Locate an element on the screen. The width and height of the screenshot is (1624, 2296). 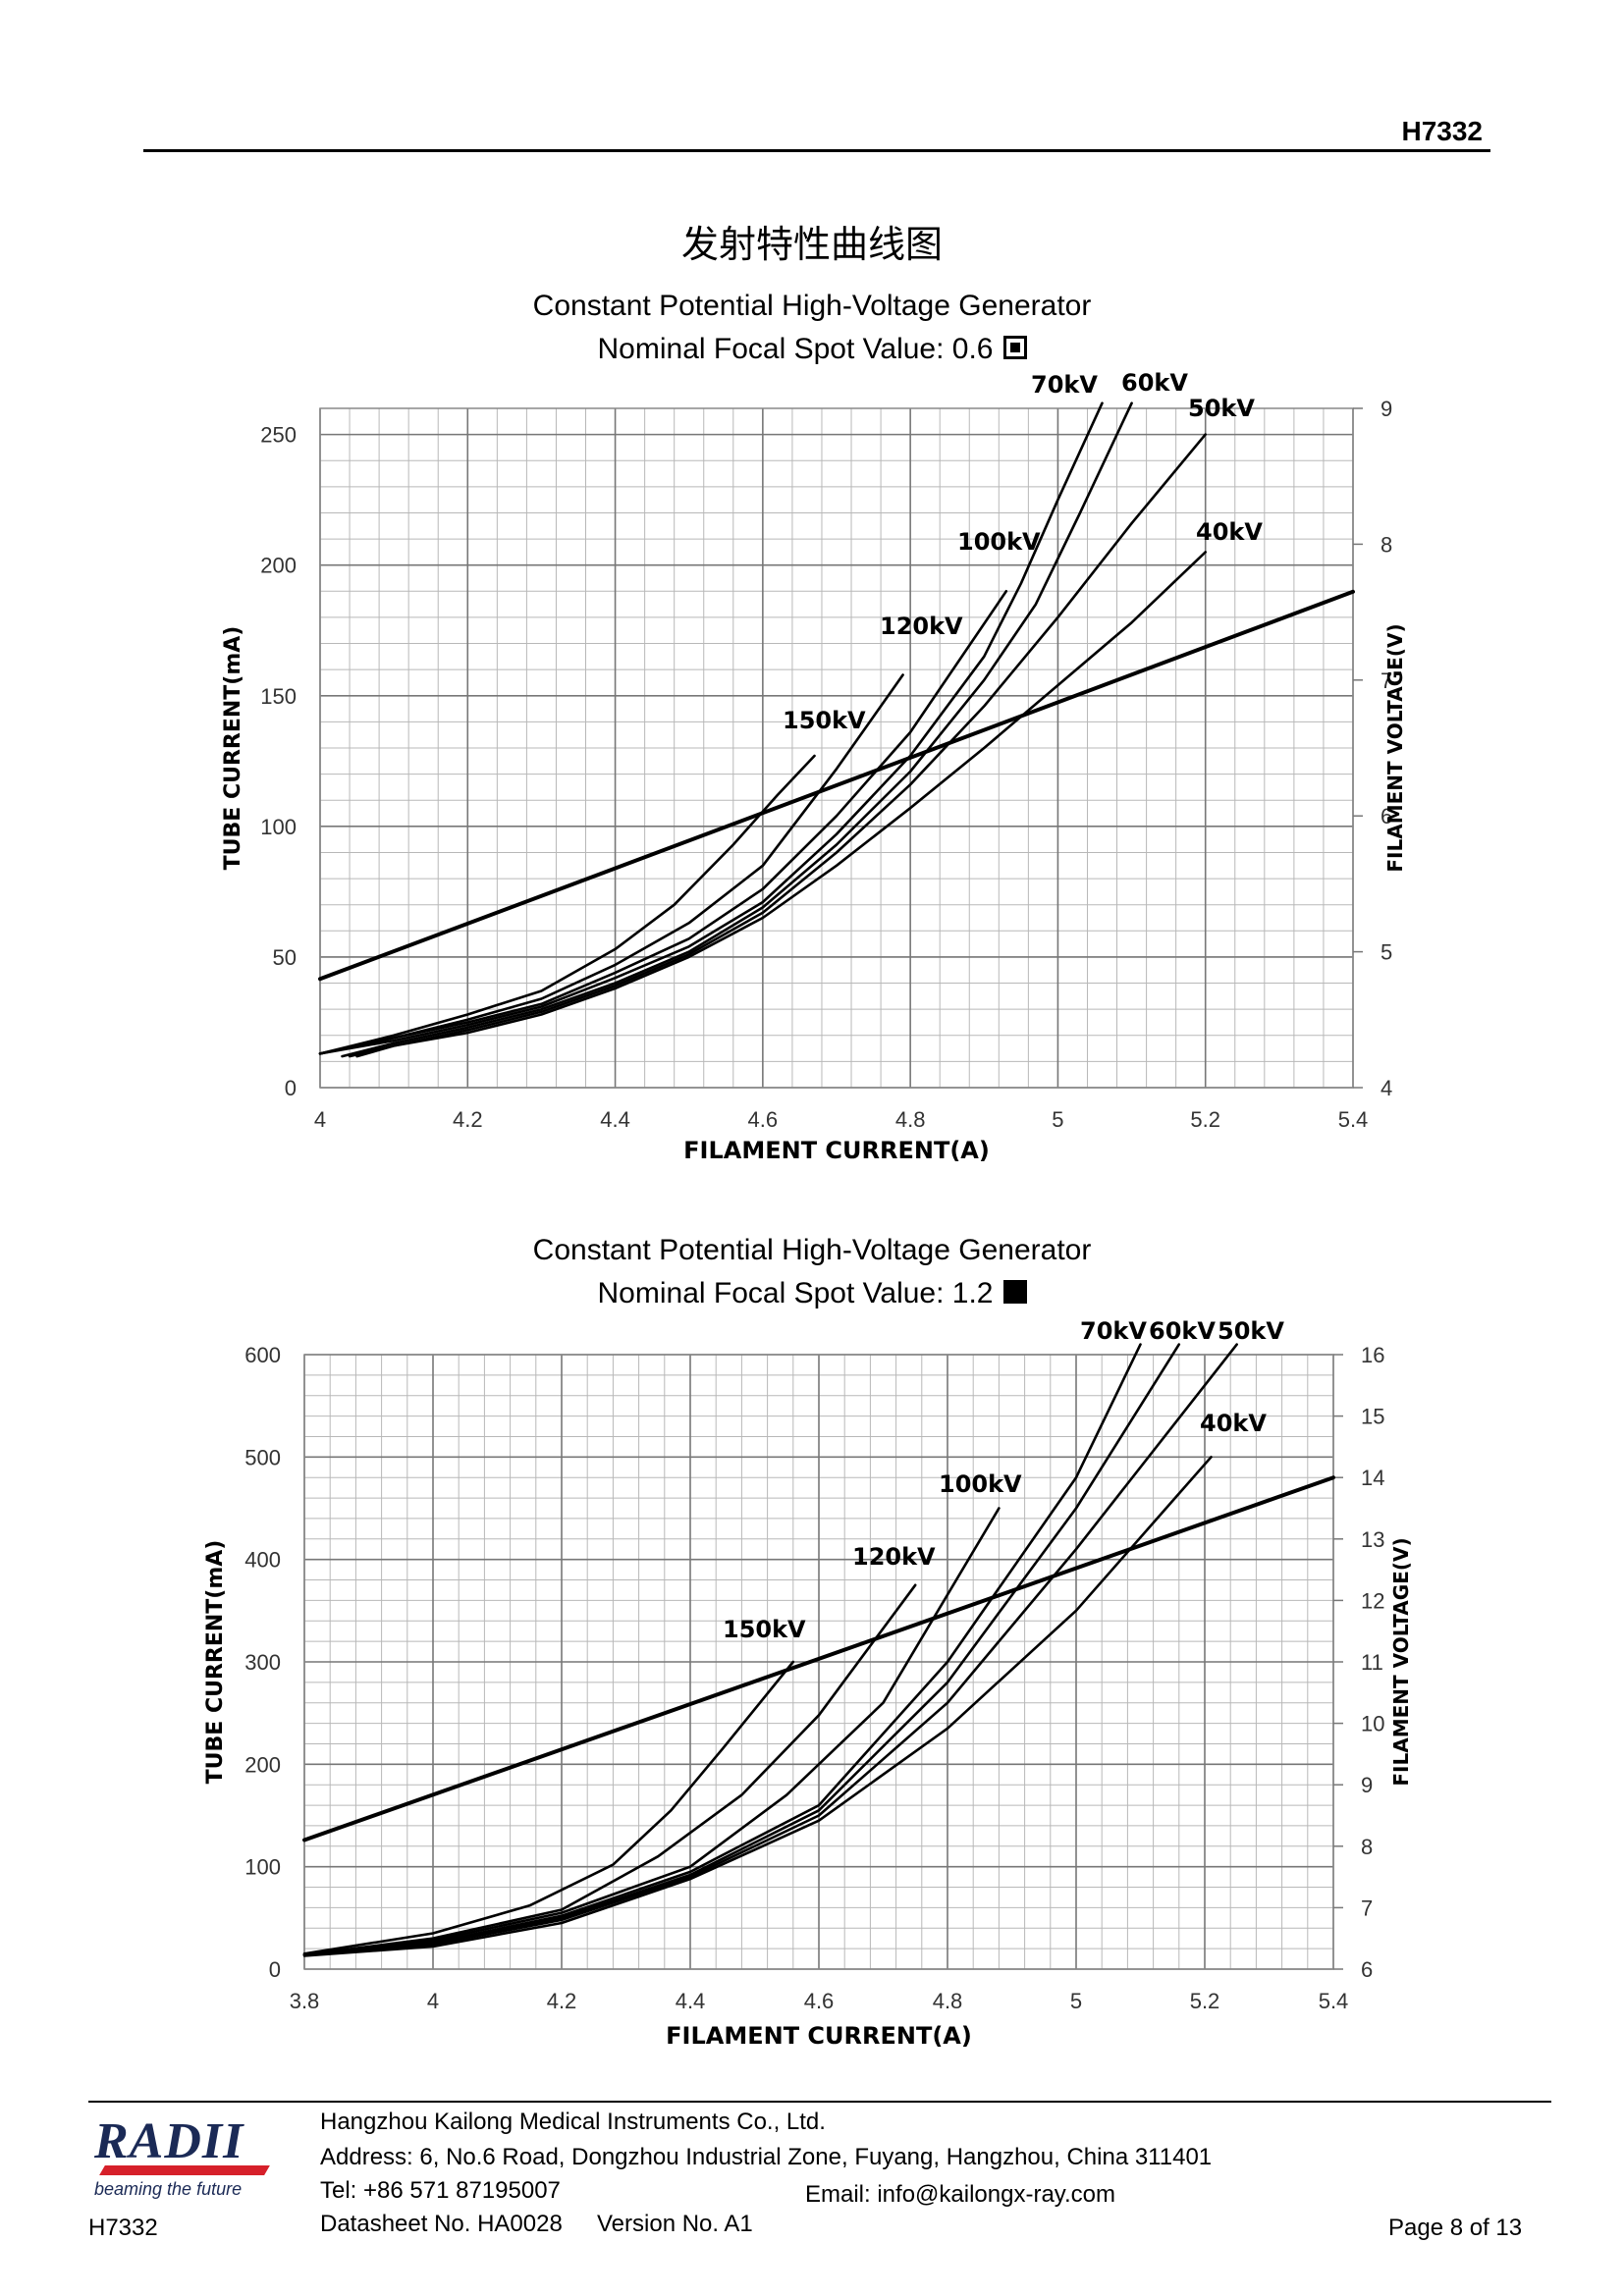
chart1-subtitle: Nominal Focal Spot Value: 0.6 is located at coordinates (812, 349).